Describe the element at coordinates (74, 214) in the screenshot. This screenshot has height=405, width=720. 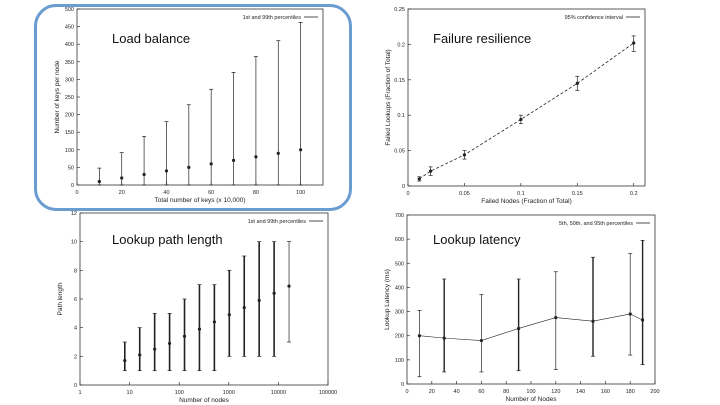
I see `y-tick-label: 12` at that location.